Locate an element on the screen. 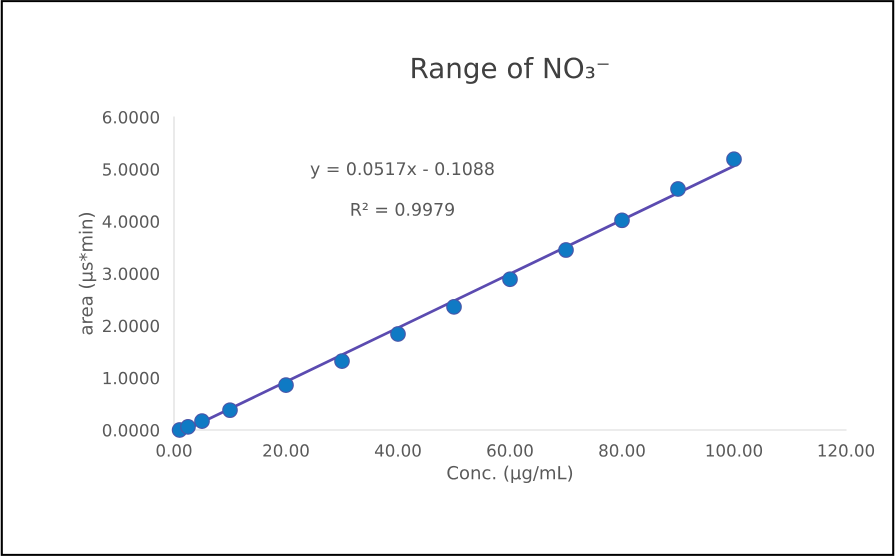  x-tick-label: 120.00 is located at coordinates (846, 450).